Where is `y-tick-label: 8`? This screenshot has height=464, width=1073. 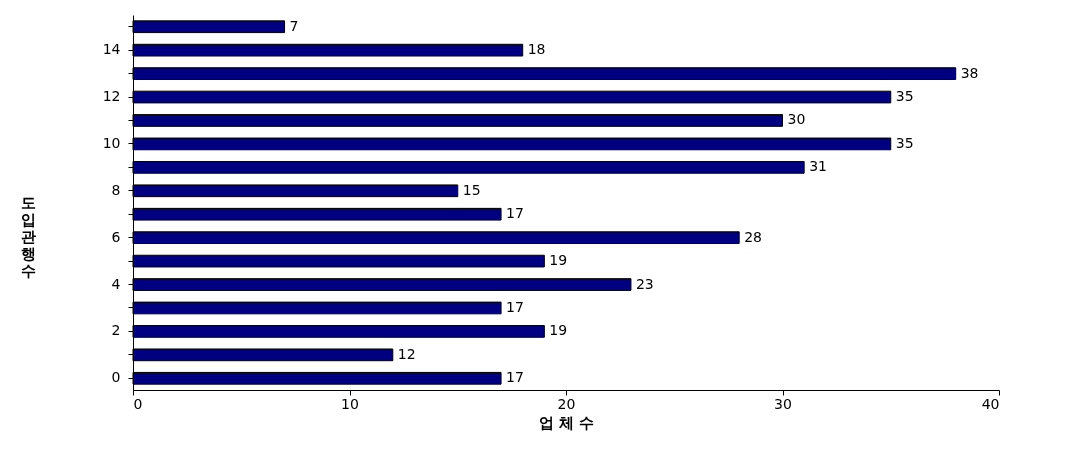
y-tick-label: 8 is located at coordinates (116, 189).